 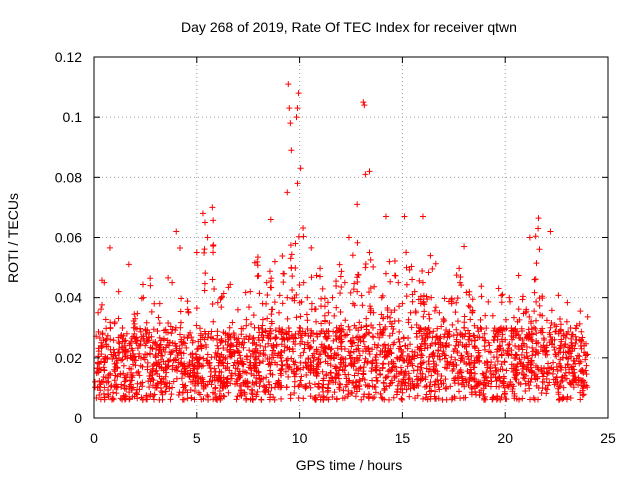 What do you see at coordinates (68, 358) in the screenshot?
I see `y-tick-label: 0.02` at bounding box center [68, 358].